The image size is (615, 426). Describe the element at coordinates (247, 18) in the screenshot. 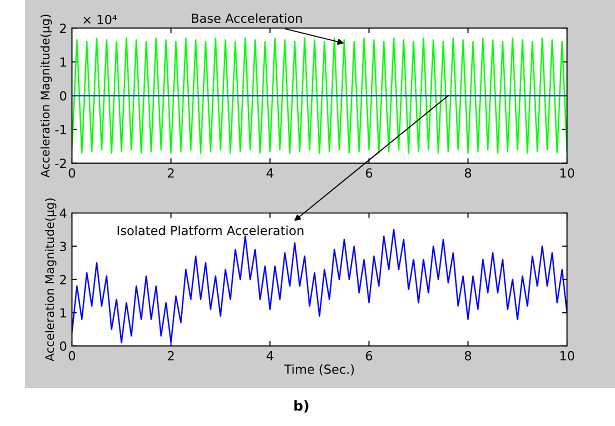

I see `annotation: Base Acceleration` at that location.